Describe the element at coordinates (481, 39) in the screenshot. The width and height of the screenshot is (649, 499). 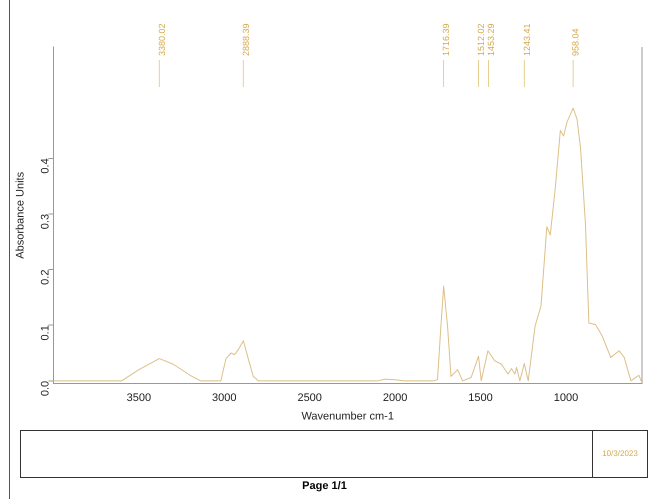
I see `ref-line-label: 1512.02` at that location.